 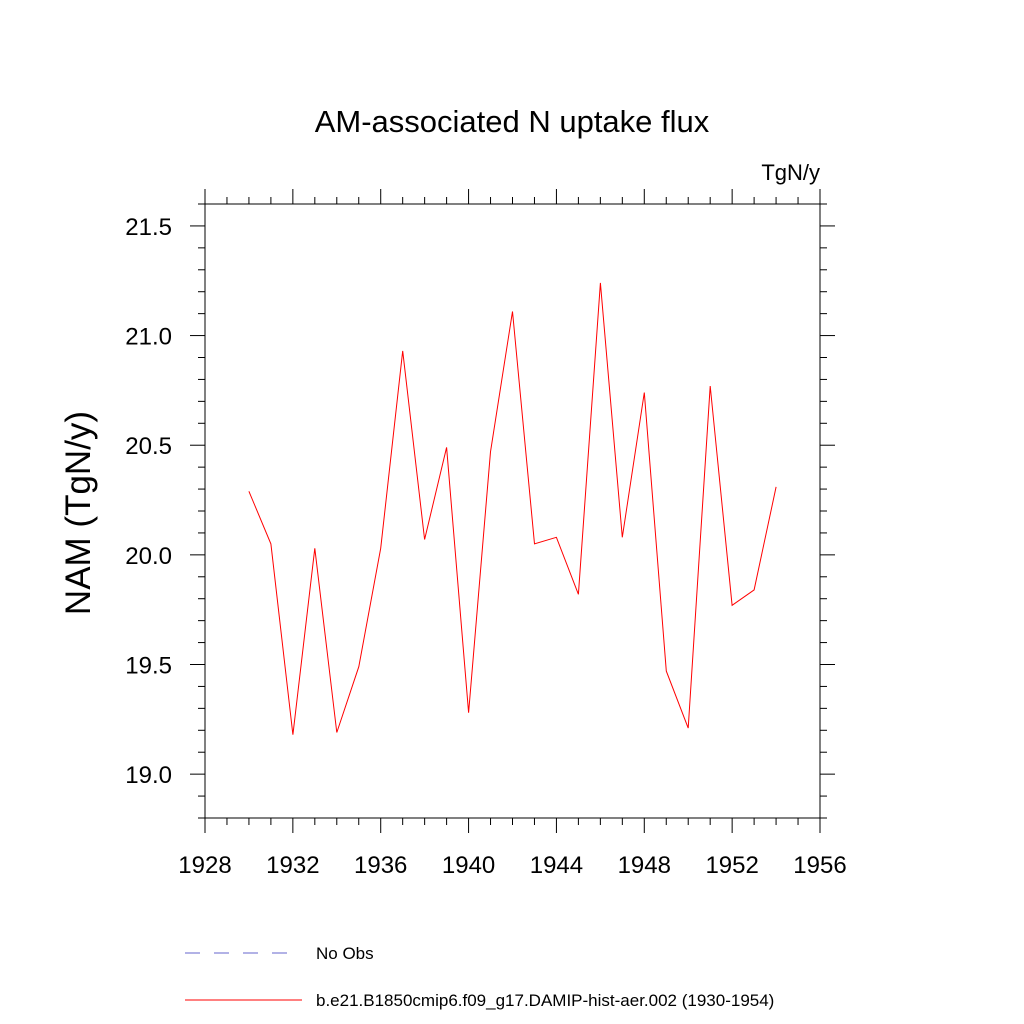 I want to click on x-tick-labels: 1928 1932 1936 1940 1944 1948 1952 1956, so click(x=512, y=865).